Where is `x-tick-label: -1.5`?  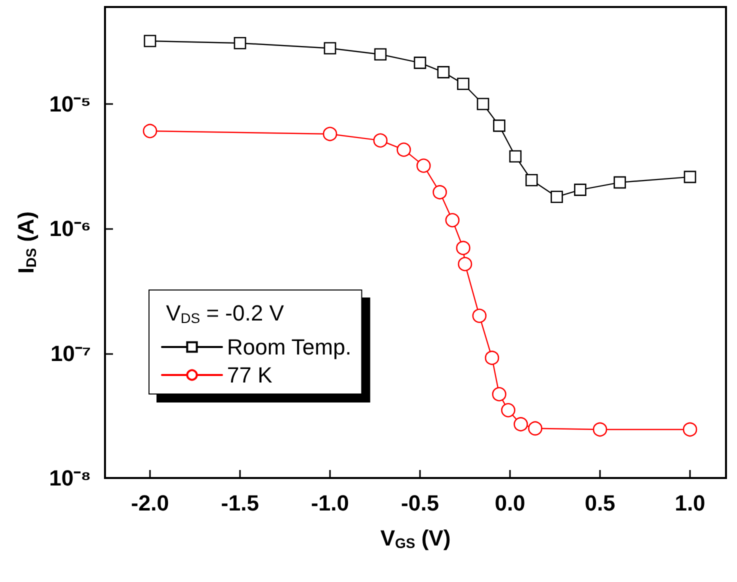
x-tick-label: -1.5 is located at coordinates (240, 503).